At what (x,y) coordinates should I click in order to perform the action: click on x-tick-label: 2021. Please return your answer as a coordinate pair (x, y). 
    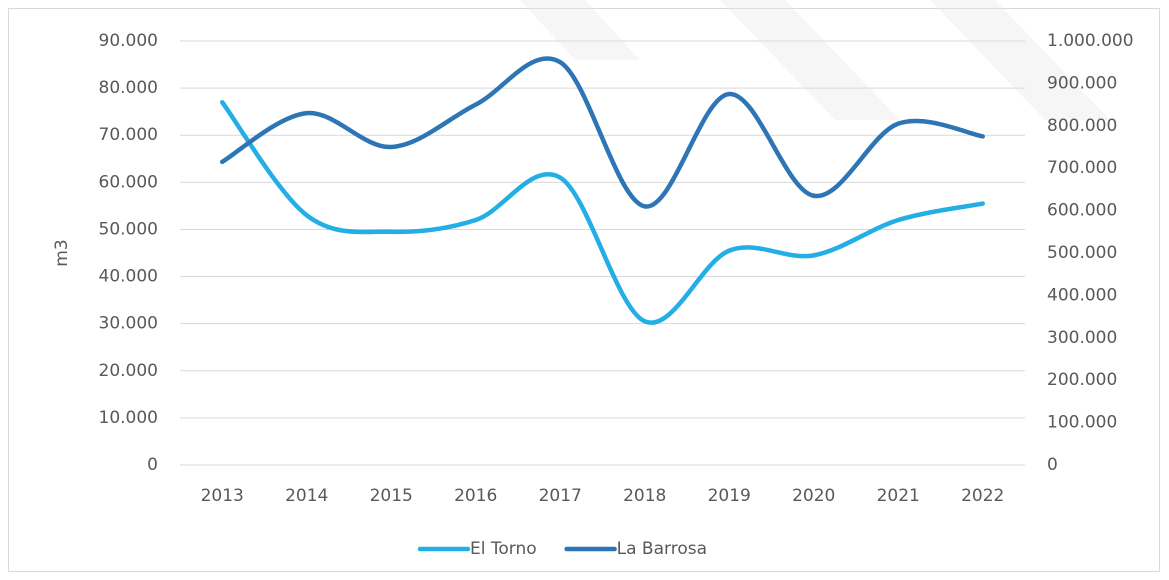
    Looking at the image, I should click on (898, 496).